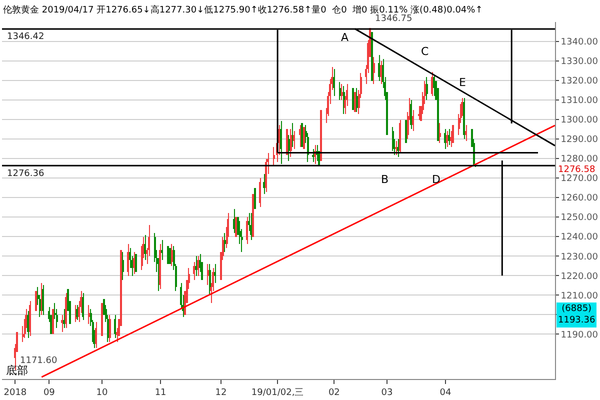 Image resolution: width=600 pixels, height=400 pixels. I want to click on annotation: 1276.58, so click(577, 170).